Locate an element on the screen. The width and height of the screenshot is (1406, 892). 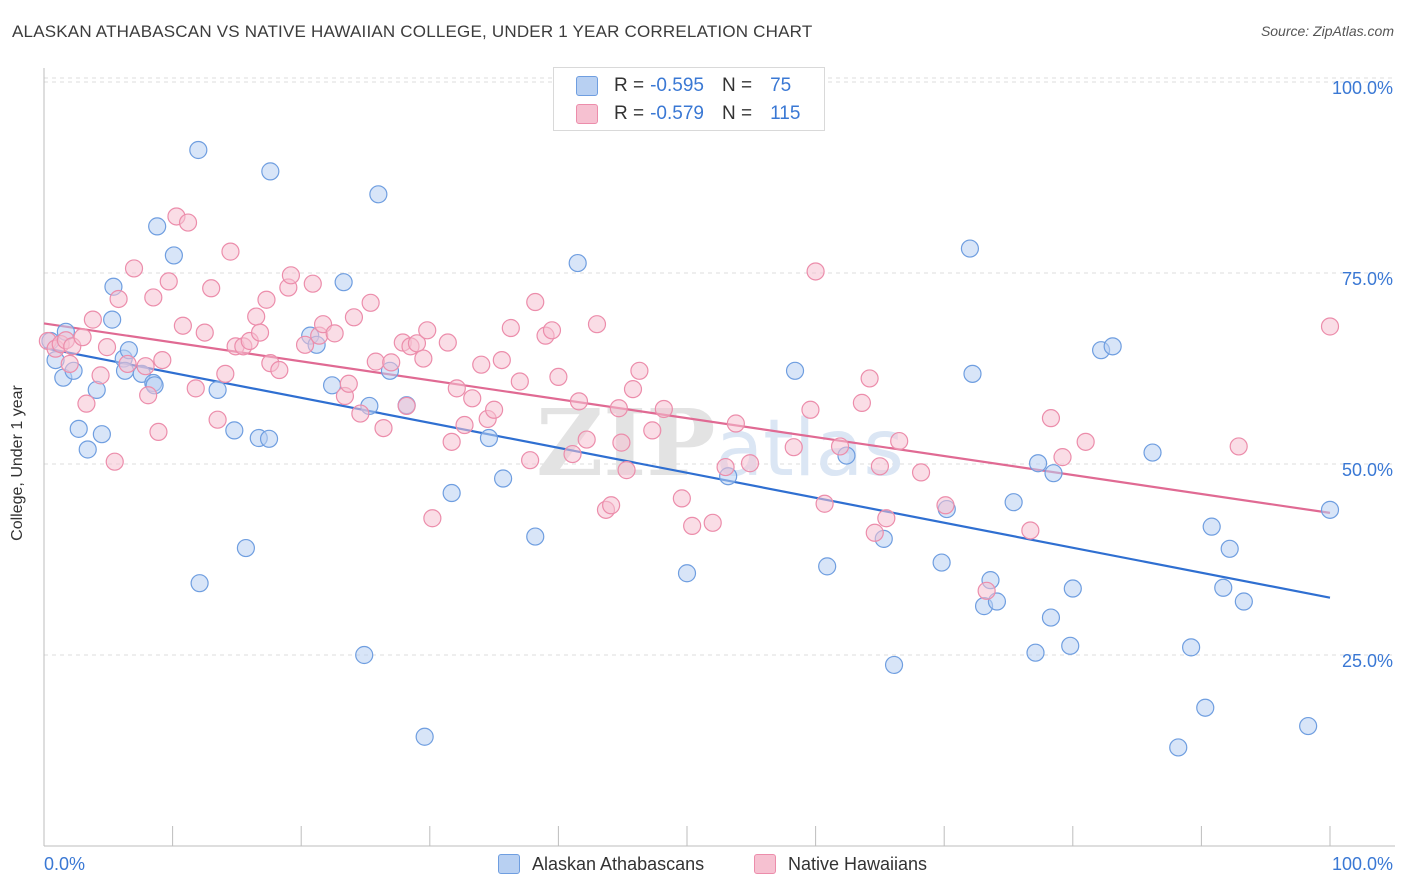
legend-row-blue: R = -0.595 N = 75 is located at coordinates (683, 86).